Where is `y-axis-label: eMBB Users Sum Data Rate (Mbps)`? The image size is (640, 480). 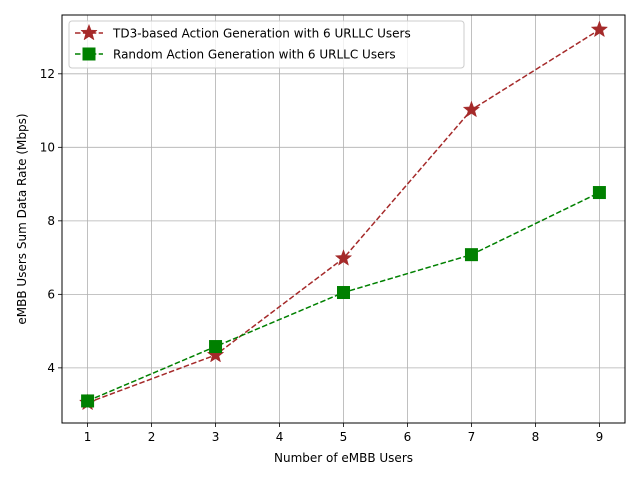 y-axis-label: eMBB Users Sum Data Rate (Mbps) is located at coordinates (22, 218).